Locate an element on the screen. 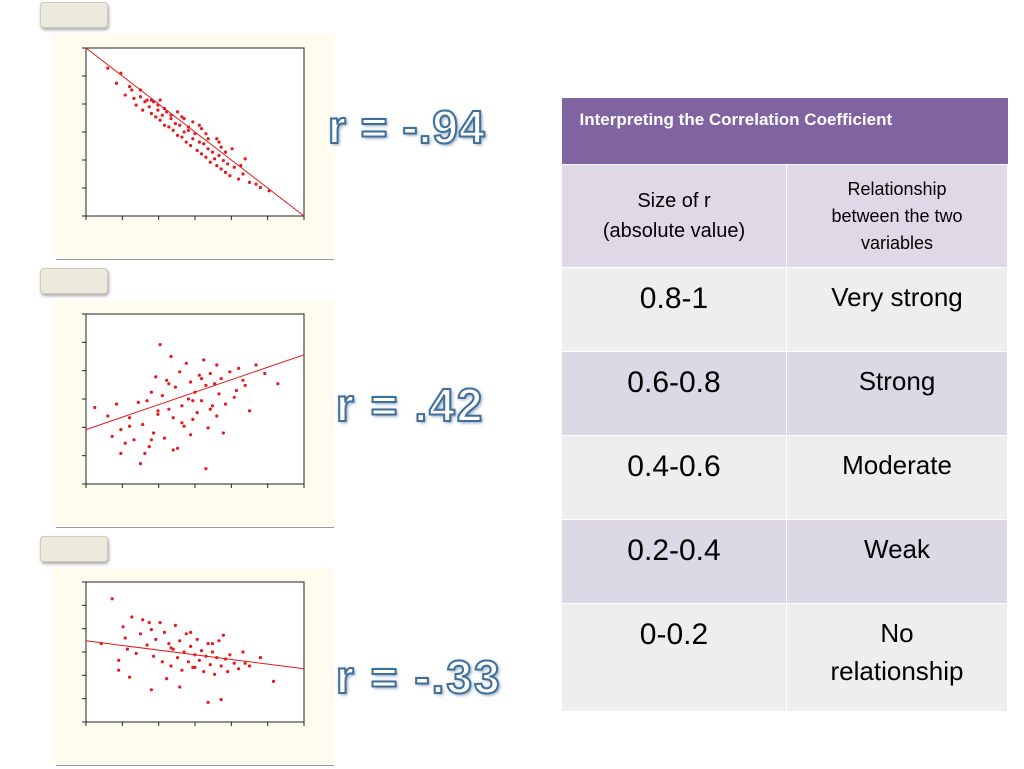 This screenshot has height=769, width=1024. column-header-size-line: (absolute value) is located at coordinates (674, 231).